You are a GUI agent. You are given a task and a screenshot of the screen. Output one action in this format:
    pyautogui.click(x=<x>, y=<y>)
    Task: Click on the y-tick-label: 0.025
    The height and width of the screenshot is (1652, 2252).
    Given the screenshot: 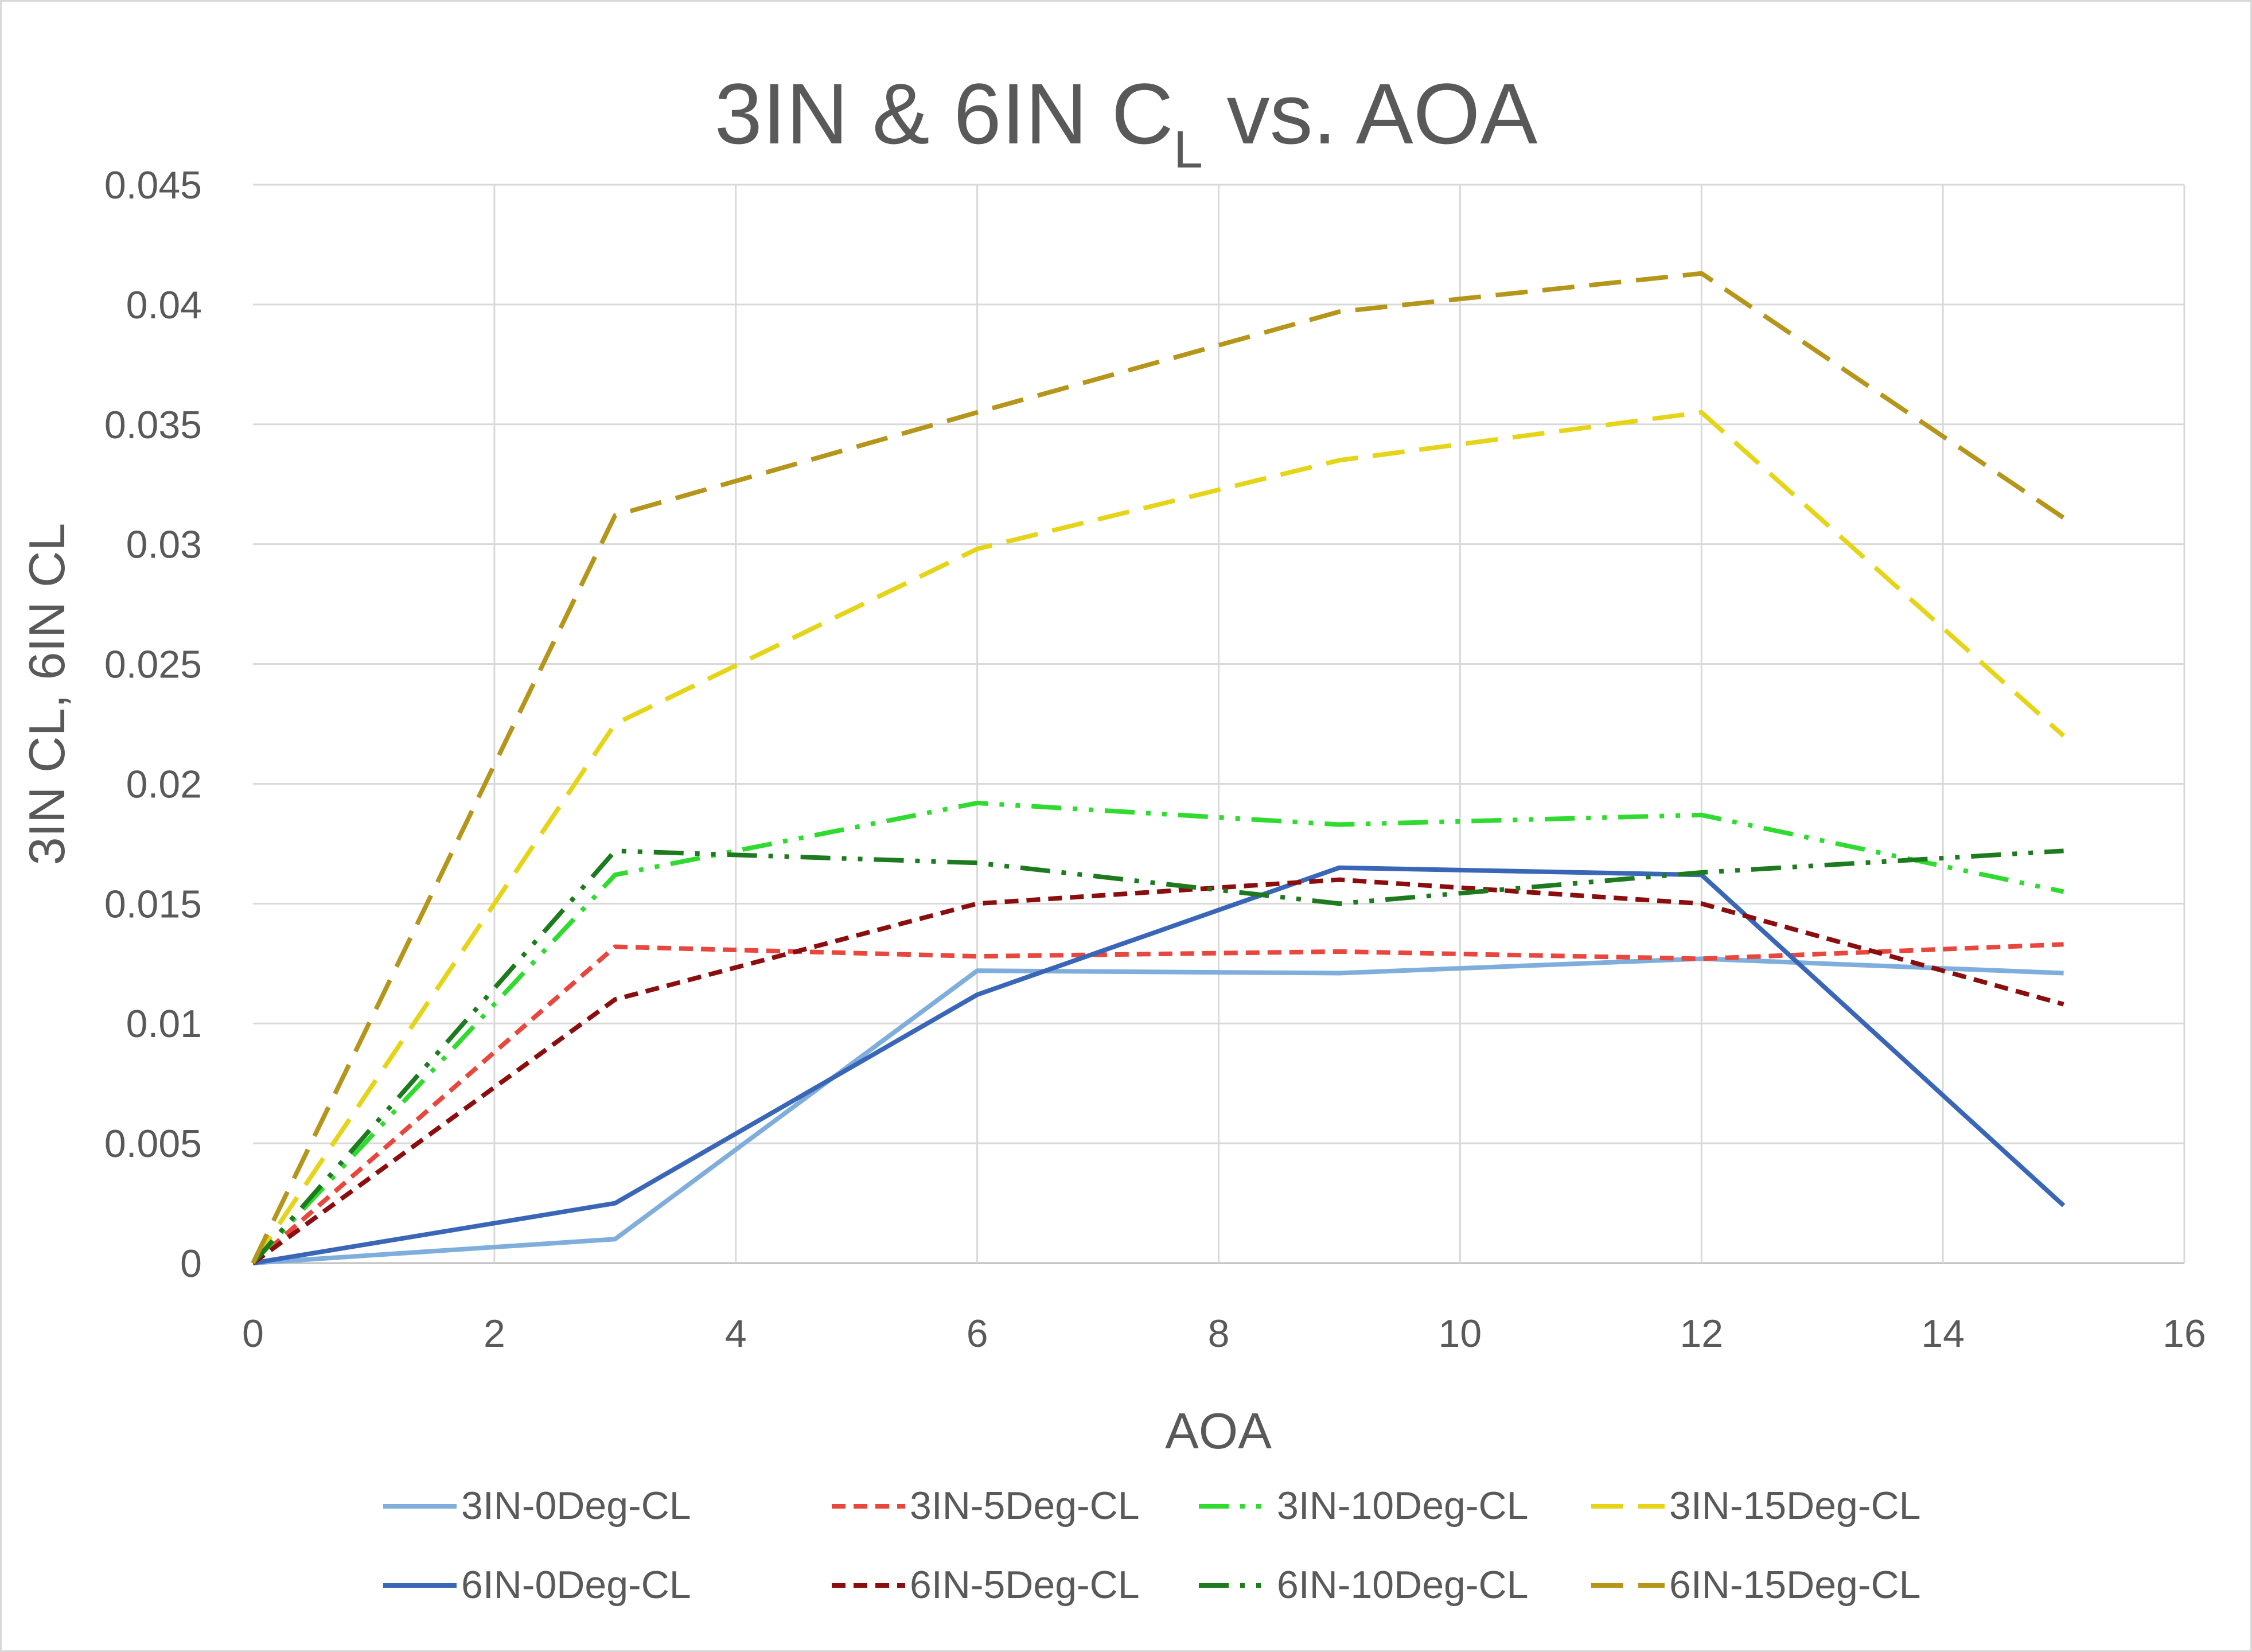 What is the action you would take?
    pyautogui.click(x=153, y=665)
    